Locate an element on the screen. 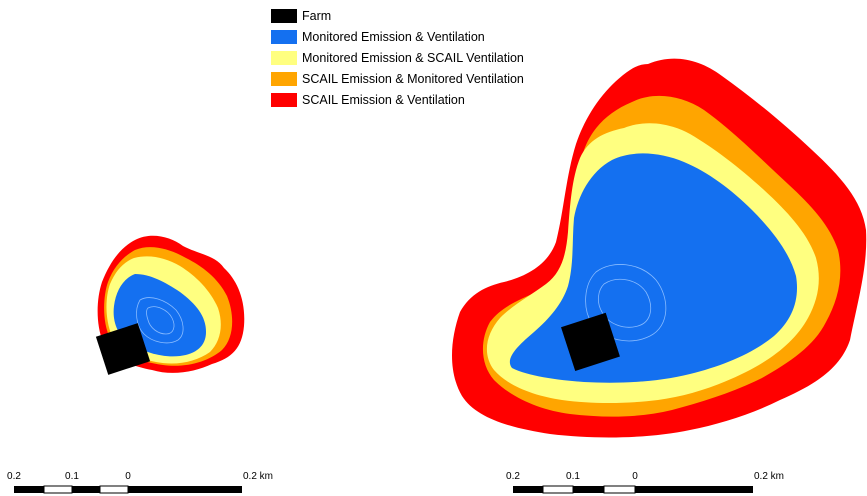 This screenshot has width=867, height=496. legend-label-scail-emission-monitored-ventilation: SCAIL Emission & Monitored Ventilation is located at coordinates (413, 78).